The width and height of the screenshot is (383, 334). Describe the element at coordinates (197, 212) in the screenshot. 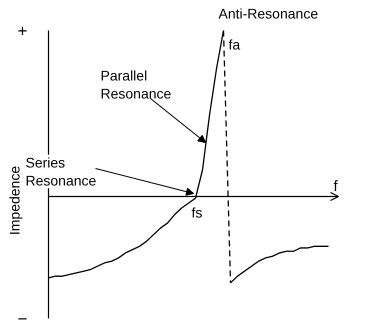

I see `annotation: fs` at that location.